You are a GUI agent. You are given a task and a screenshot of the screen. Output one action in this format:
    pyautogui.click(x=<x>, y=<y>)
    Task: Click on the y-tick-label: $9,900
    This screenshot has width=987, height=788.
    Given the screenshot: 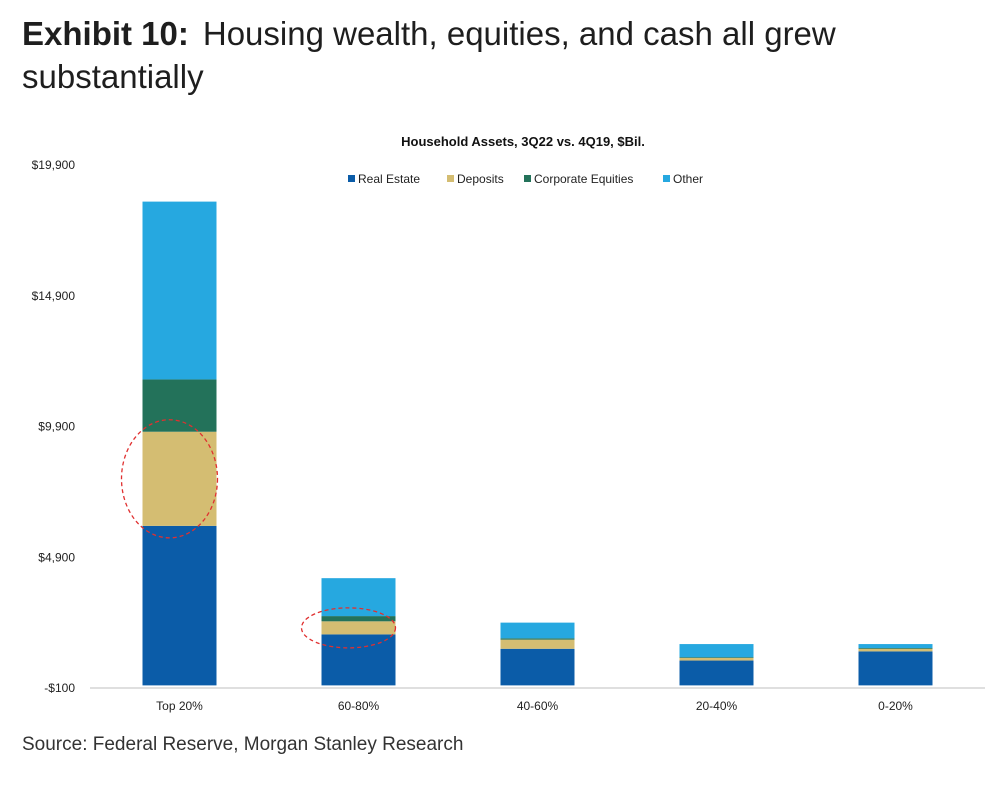 What is the action you would take?
    pyautogui.click(x=56, y=427)
    